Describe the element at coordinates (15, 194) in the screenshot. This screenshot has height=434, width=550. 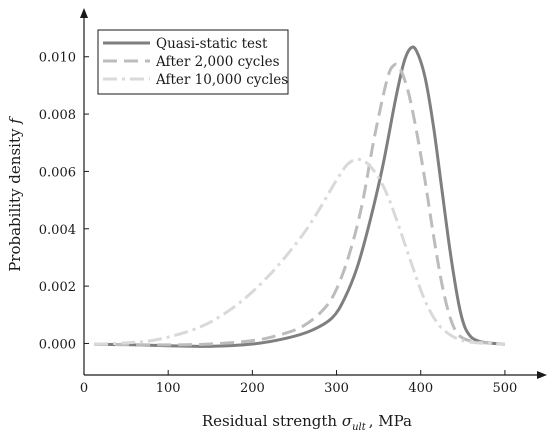
I see `y-axis-title: Probability density f` at that location.